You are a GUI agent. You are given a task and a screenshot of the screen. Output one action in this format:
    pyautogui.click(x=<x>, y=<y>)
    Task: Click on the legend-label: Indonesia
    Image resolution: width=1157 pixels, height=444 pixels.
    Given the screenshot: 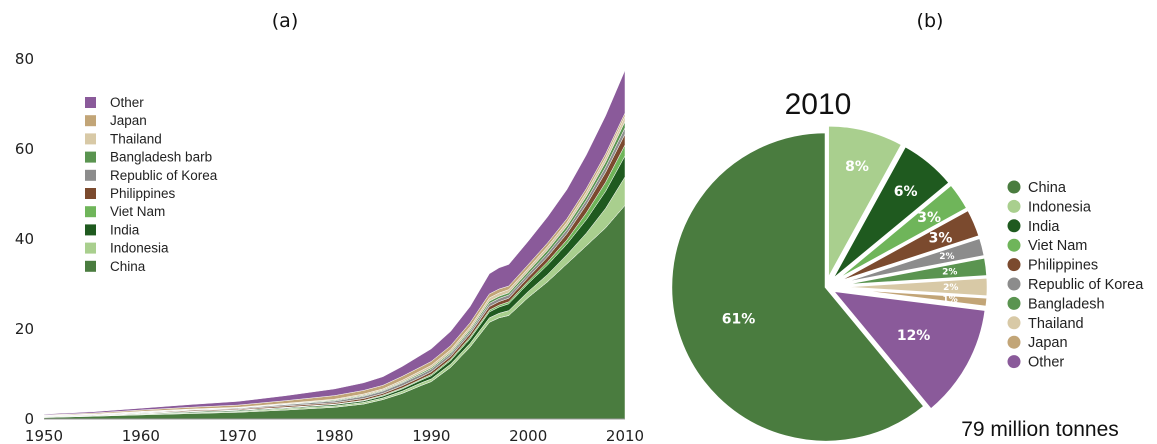 What is the action you would take?
    pyautogui.click(x=139, y=248)
    